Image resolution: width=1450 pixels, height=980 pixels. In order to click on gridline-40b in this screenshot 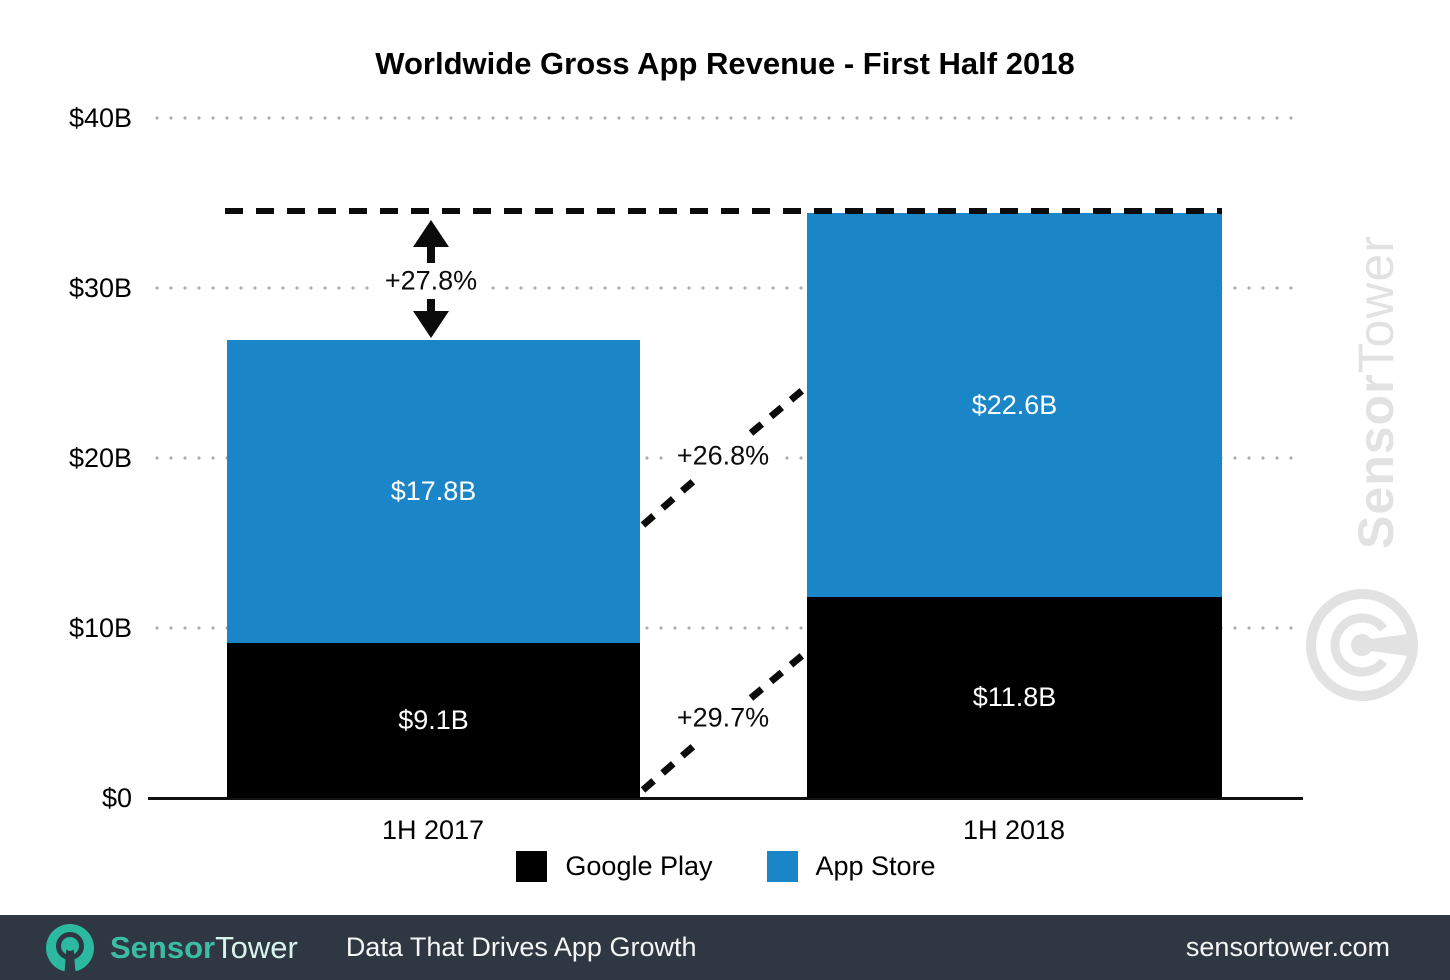, I will do `click(722, 118)`.